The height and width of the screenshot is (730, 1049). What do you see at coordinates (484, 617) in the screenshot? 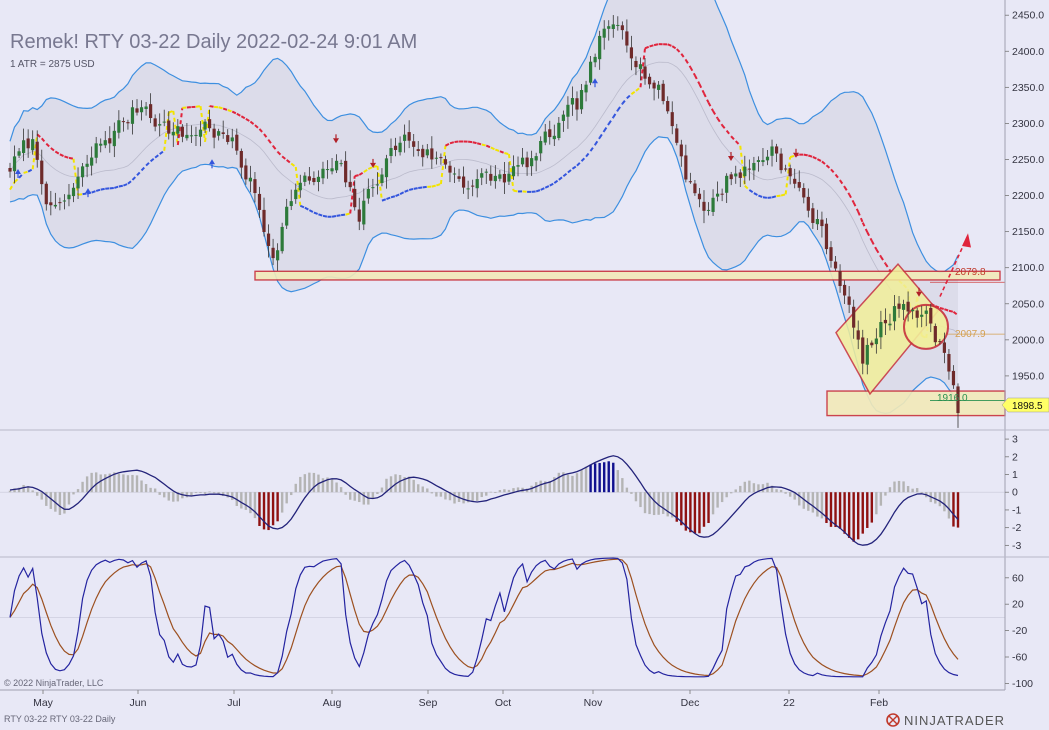
I see `stoch-d-line` at bounding box center [484, 617].